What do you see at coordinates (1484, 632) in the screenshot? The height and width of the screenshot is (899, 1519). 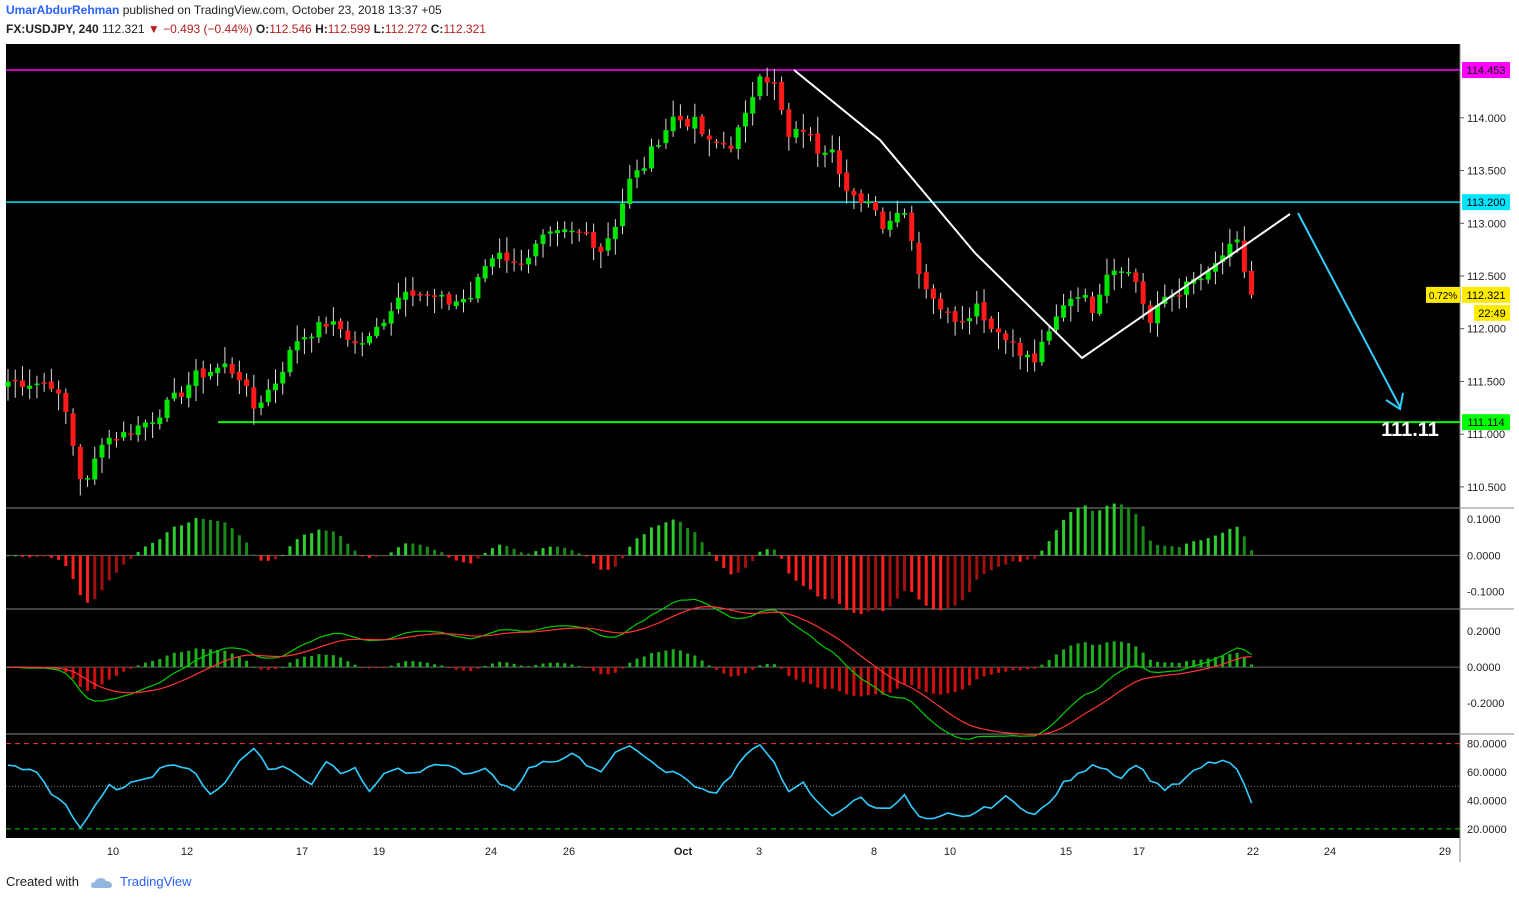 I see `macd-tick-label: 0.2000` at bounding box center [1484, 632].